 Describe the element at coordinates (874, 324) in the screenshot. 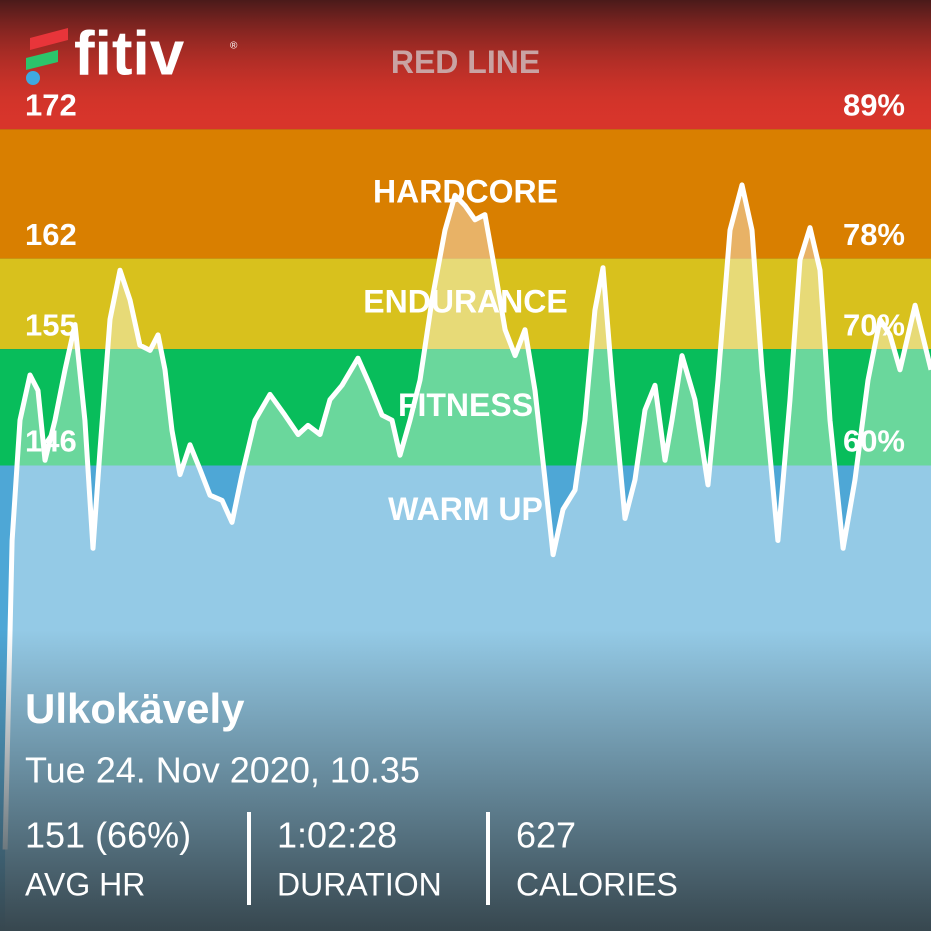

I see `zone-percent-label: 70%` at that location.